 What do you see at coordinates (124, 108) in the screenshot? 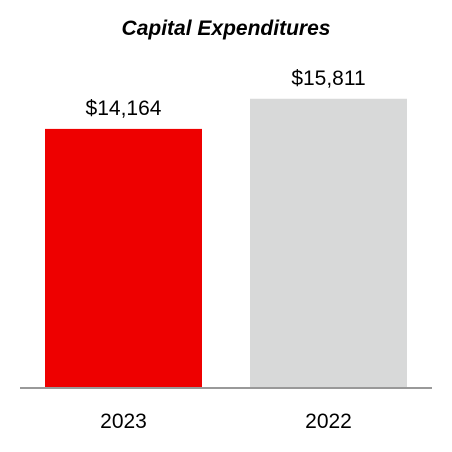
I see `data-label-2023: $14,164` at bounding box center [124, 108].